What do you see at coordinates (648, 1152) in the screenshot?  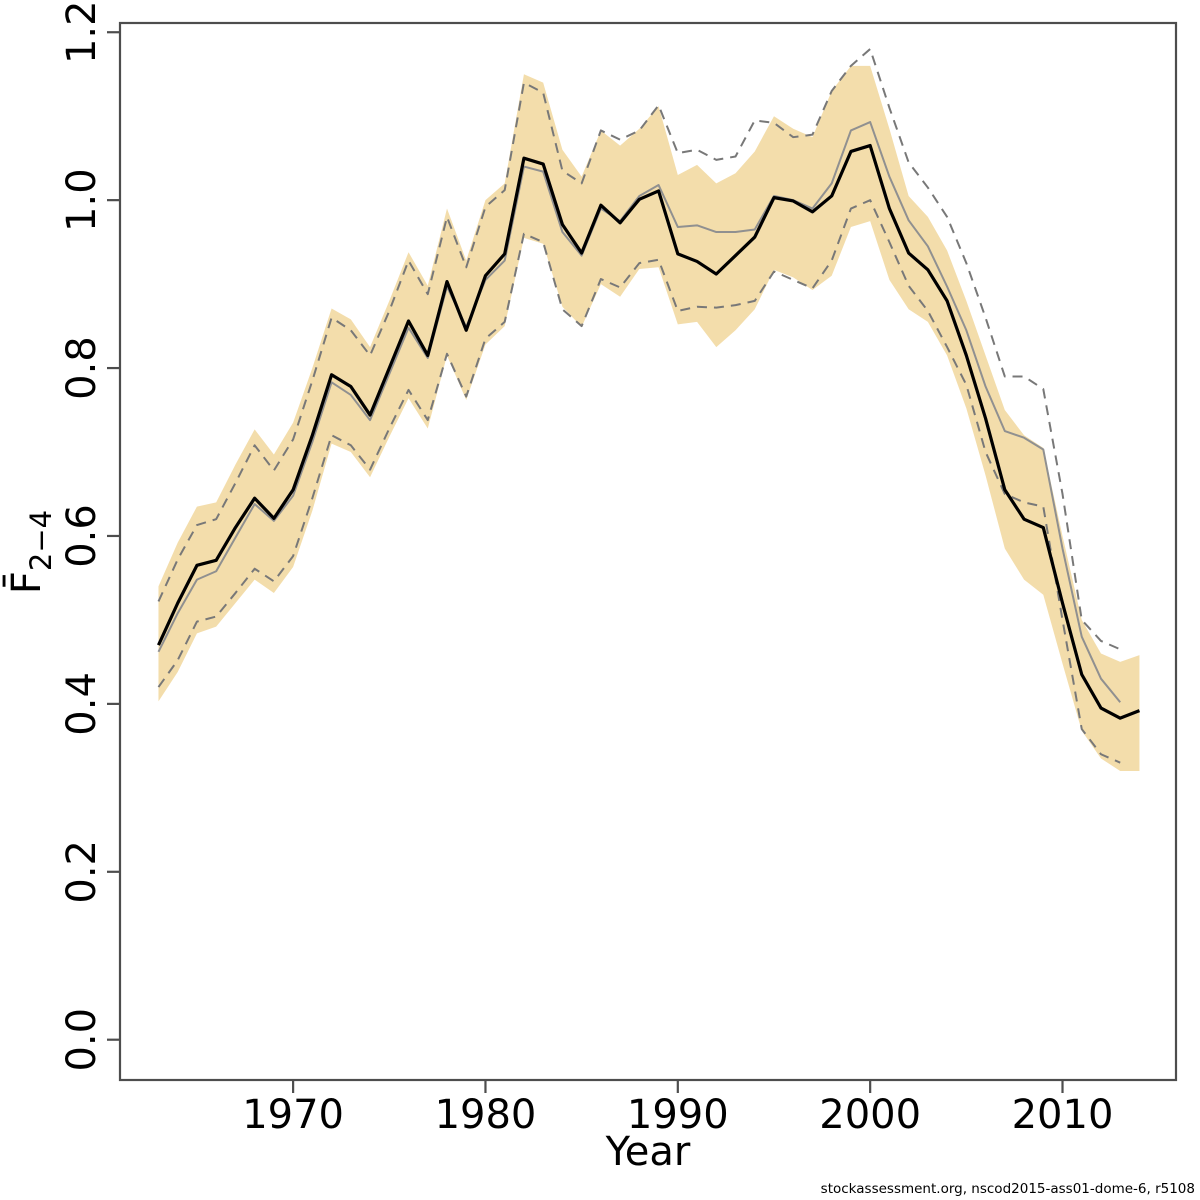 I see `x-axis-title: Year` at bounding box center [648, 1152].